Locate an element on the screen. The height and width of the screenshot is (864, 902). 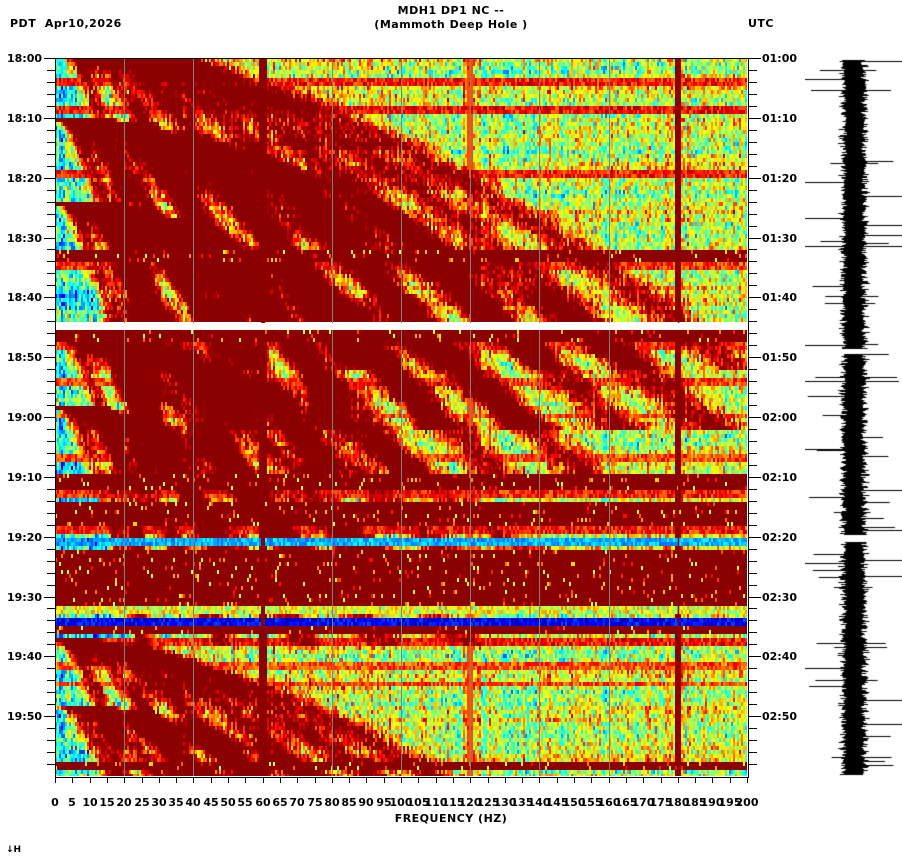
x-axis-label: 105 is located at coordinates (418, 802).